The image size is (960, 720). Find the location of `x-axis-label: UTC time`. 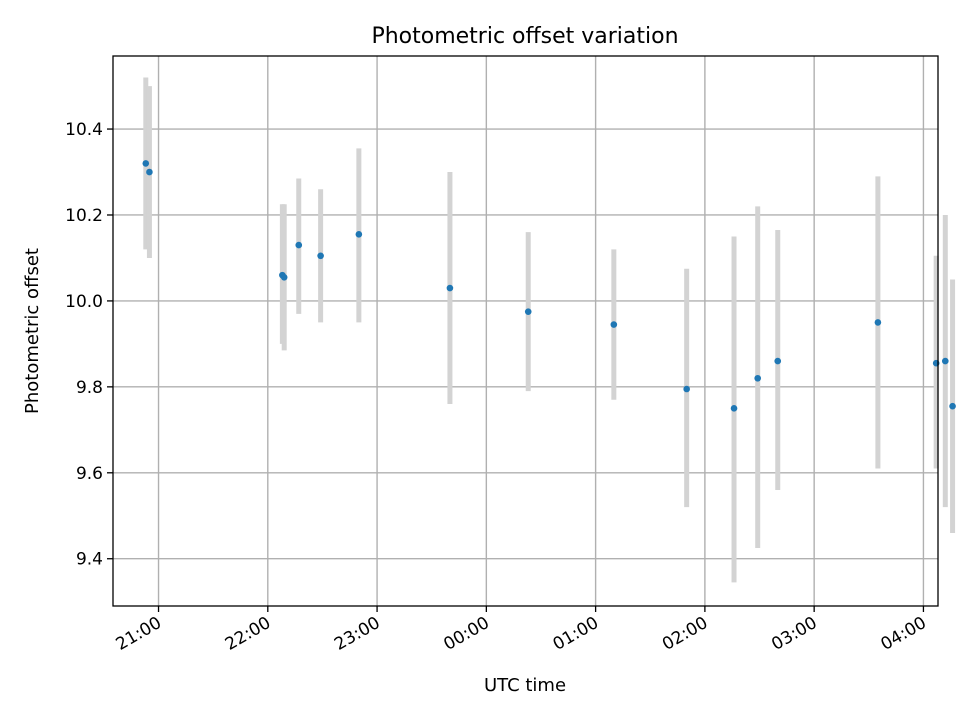

x-axis-label: UTC time is located at coordinates (525, 685).